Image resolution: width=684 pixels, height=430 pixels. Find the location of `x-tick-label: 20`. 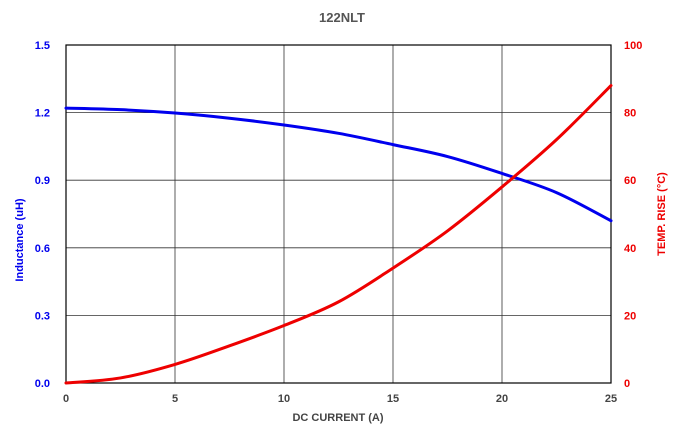

x-tick-label: 20 is located at coordinates (502, 399).